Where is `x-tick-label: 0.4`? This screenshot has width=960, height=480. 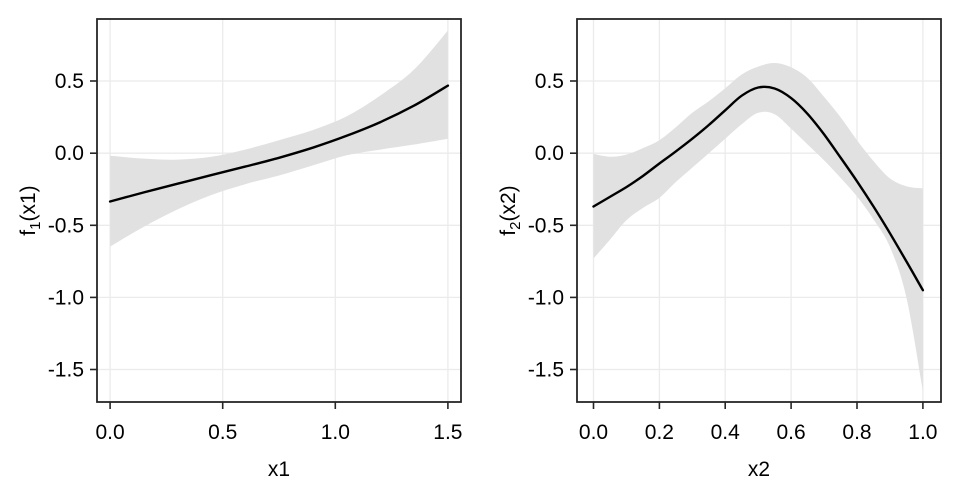
x-tick-label: 0.4 is located at coordinates (726, 432).